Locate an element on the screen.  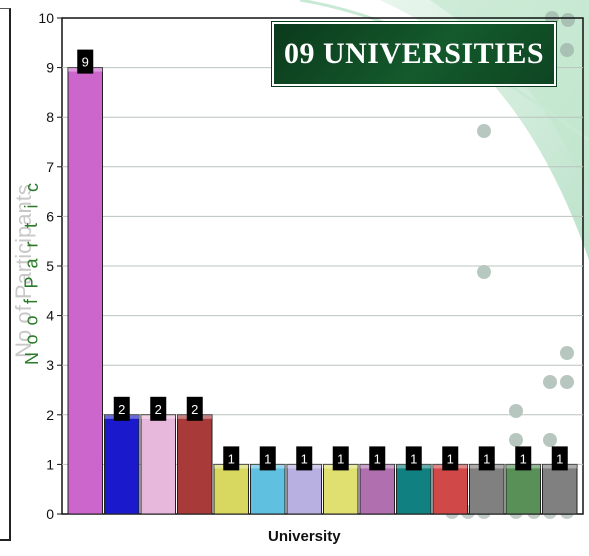
y-tick-label: 7 is located at coordinates (50, 167).